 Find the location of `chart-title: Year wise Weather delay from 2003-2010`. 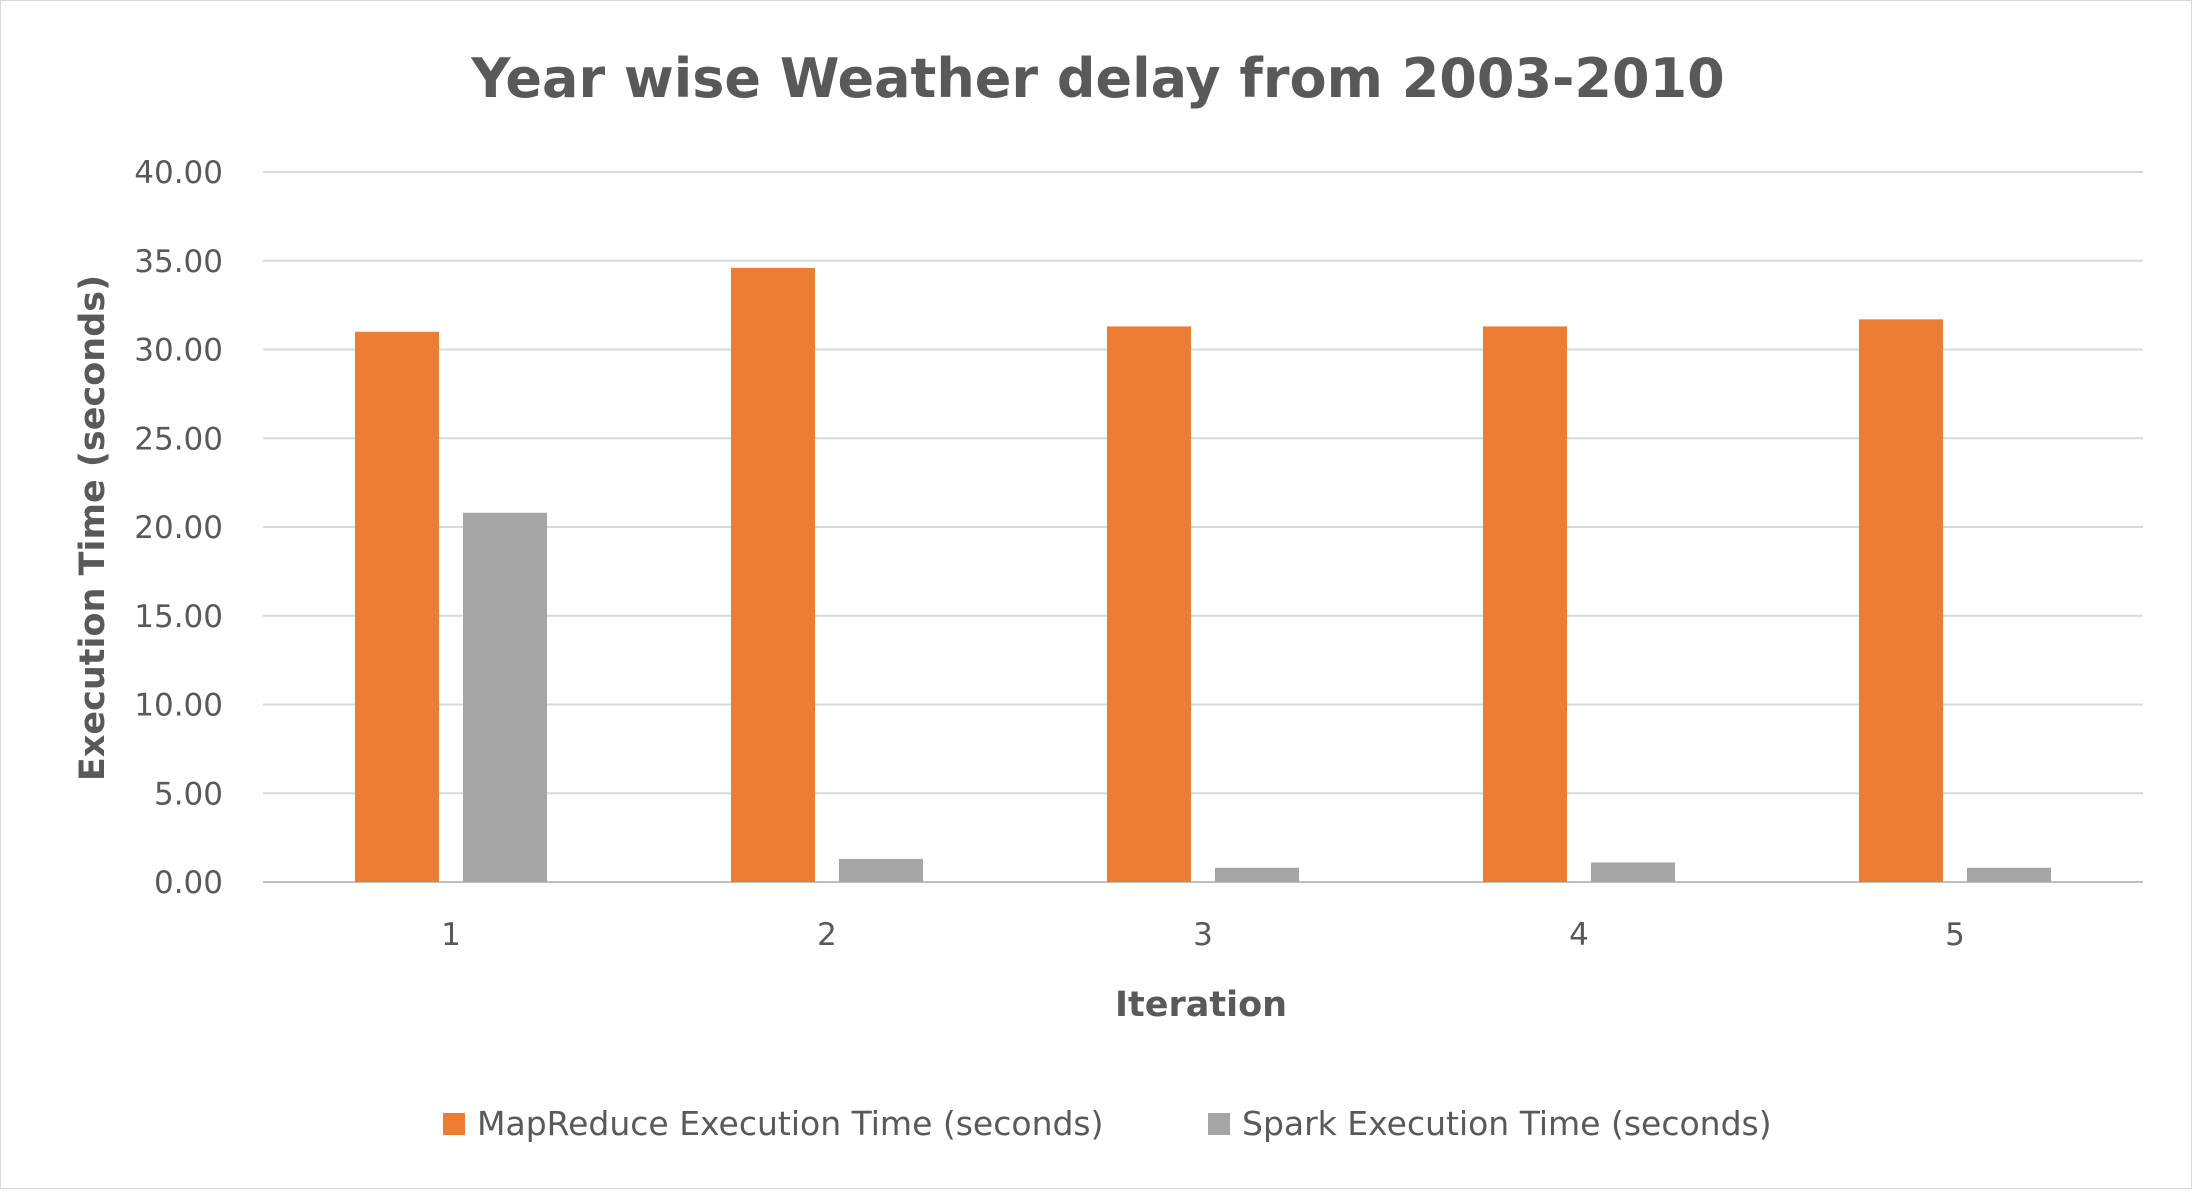

chart-title: Year wise Weather delay from 2003-2010 is located at coordinates (1097, 78).